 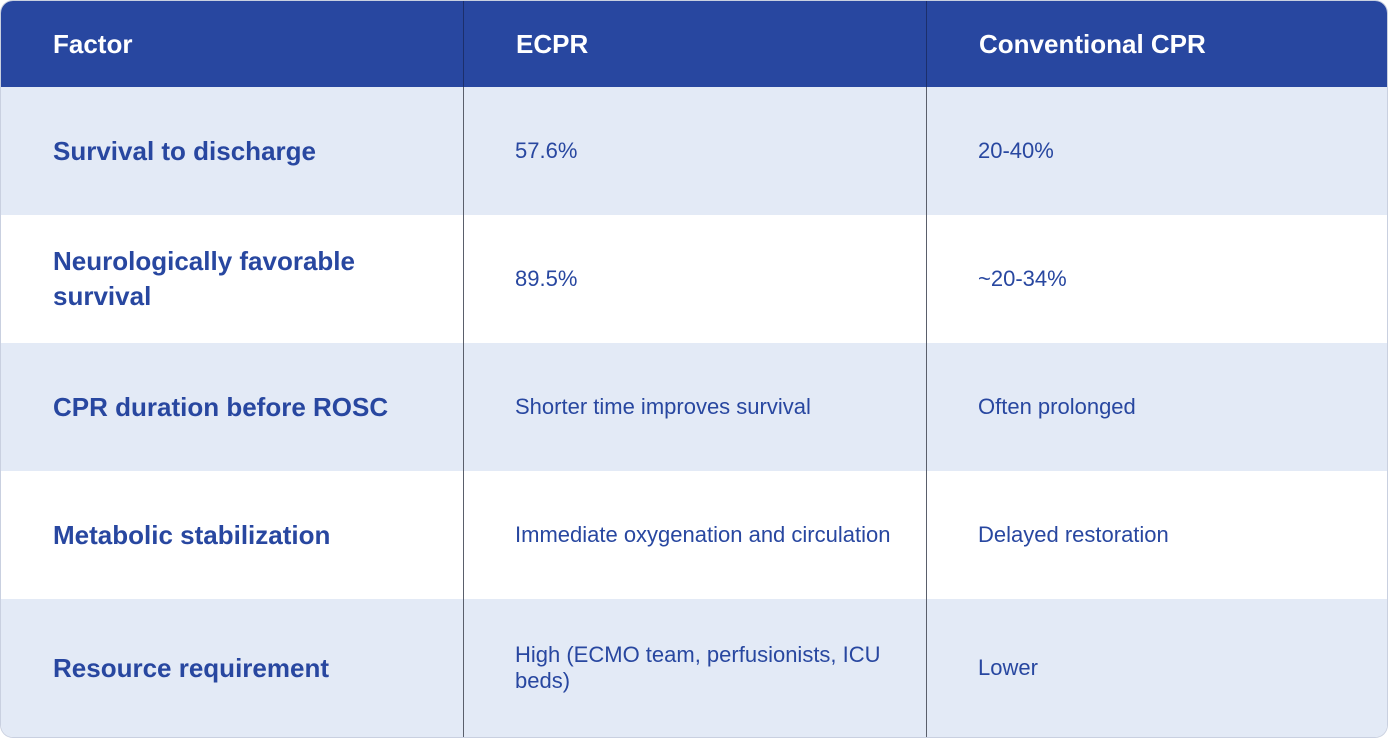 I want to click on ecpr-cell: 57.6%, so click(x=695, y=151).